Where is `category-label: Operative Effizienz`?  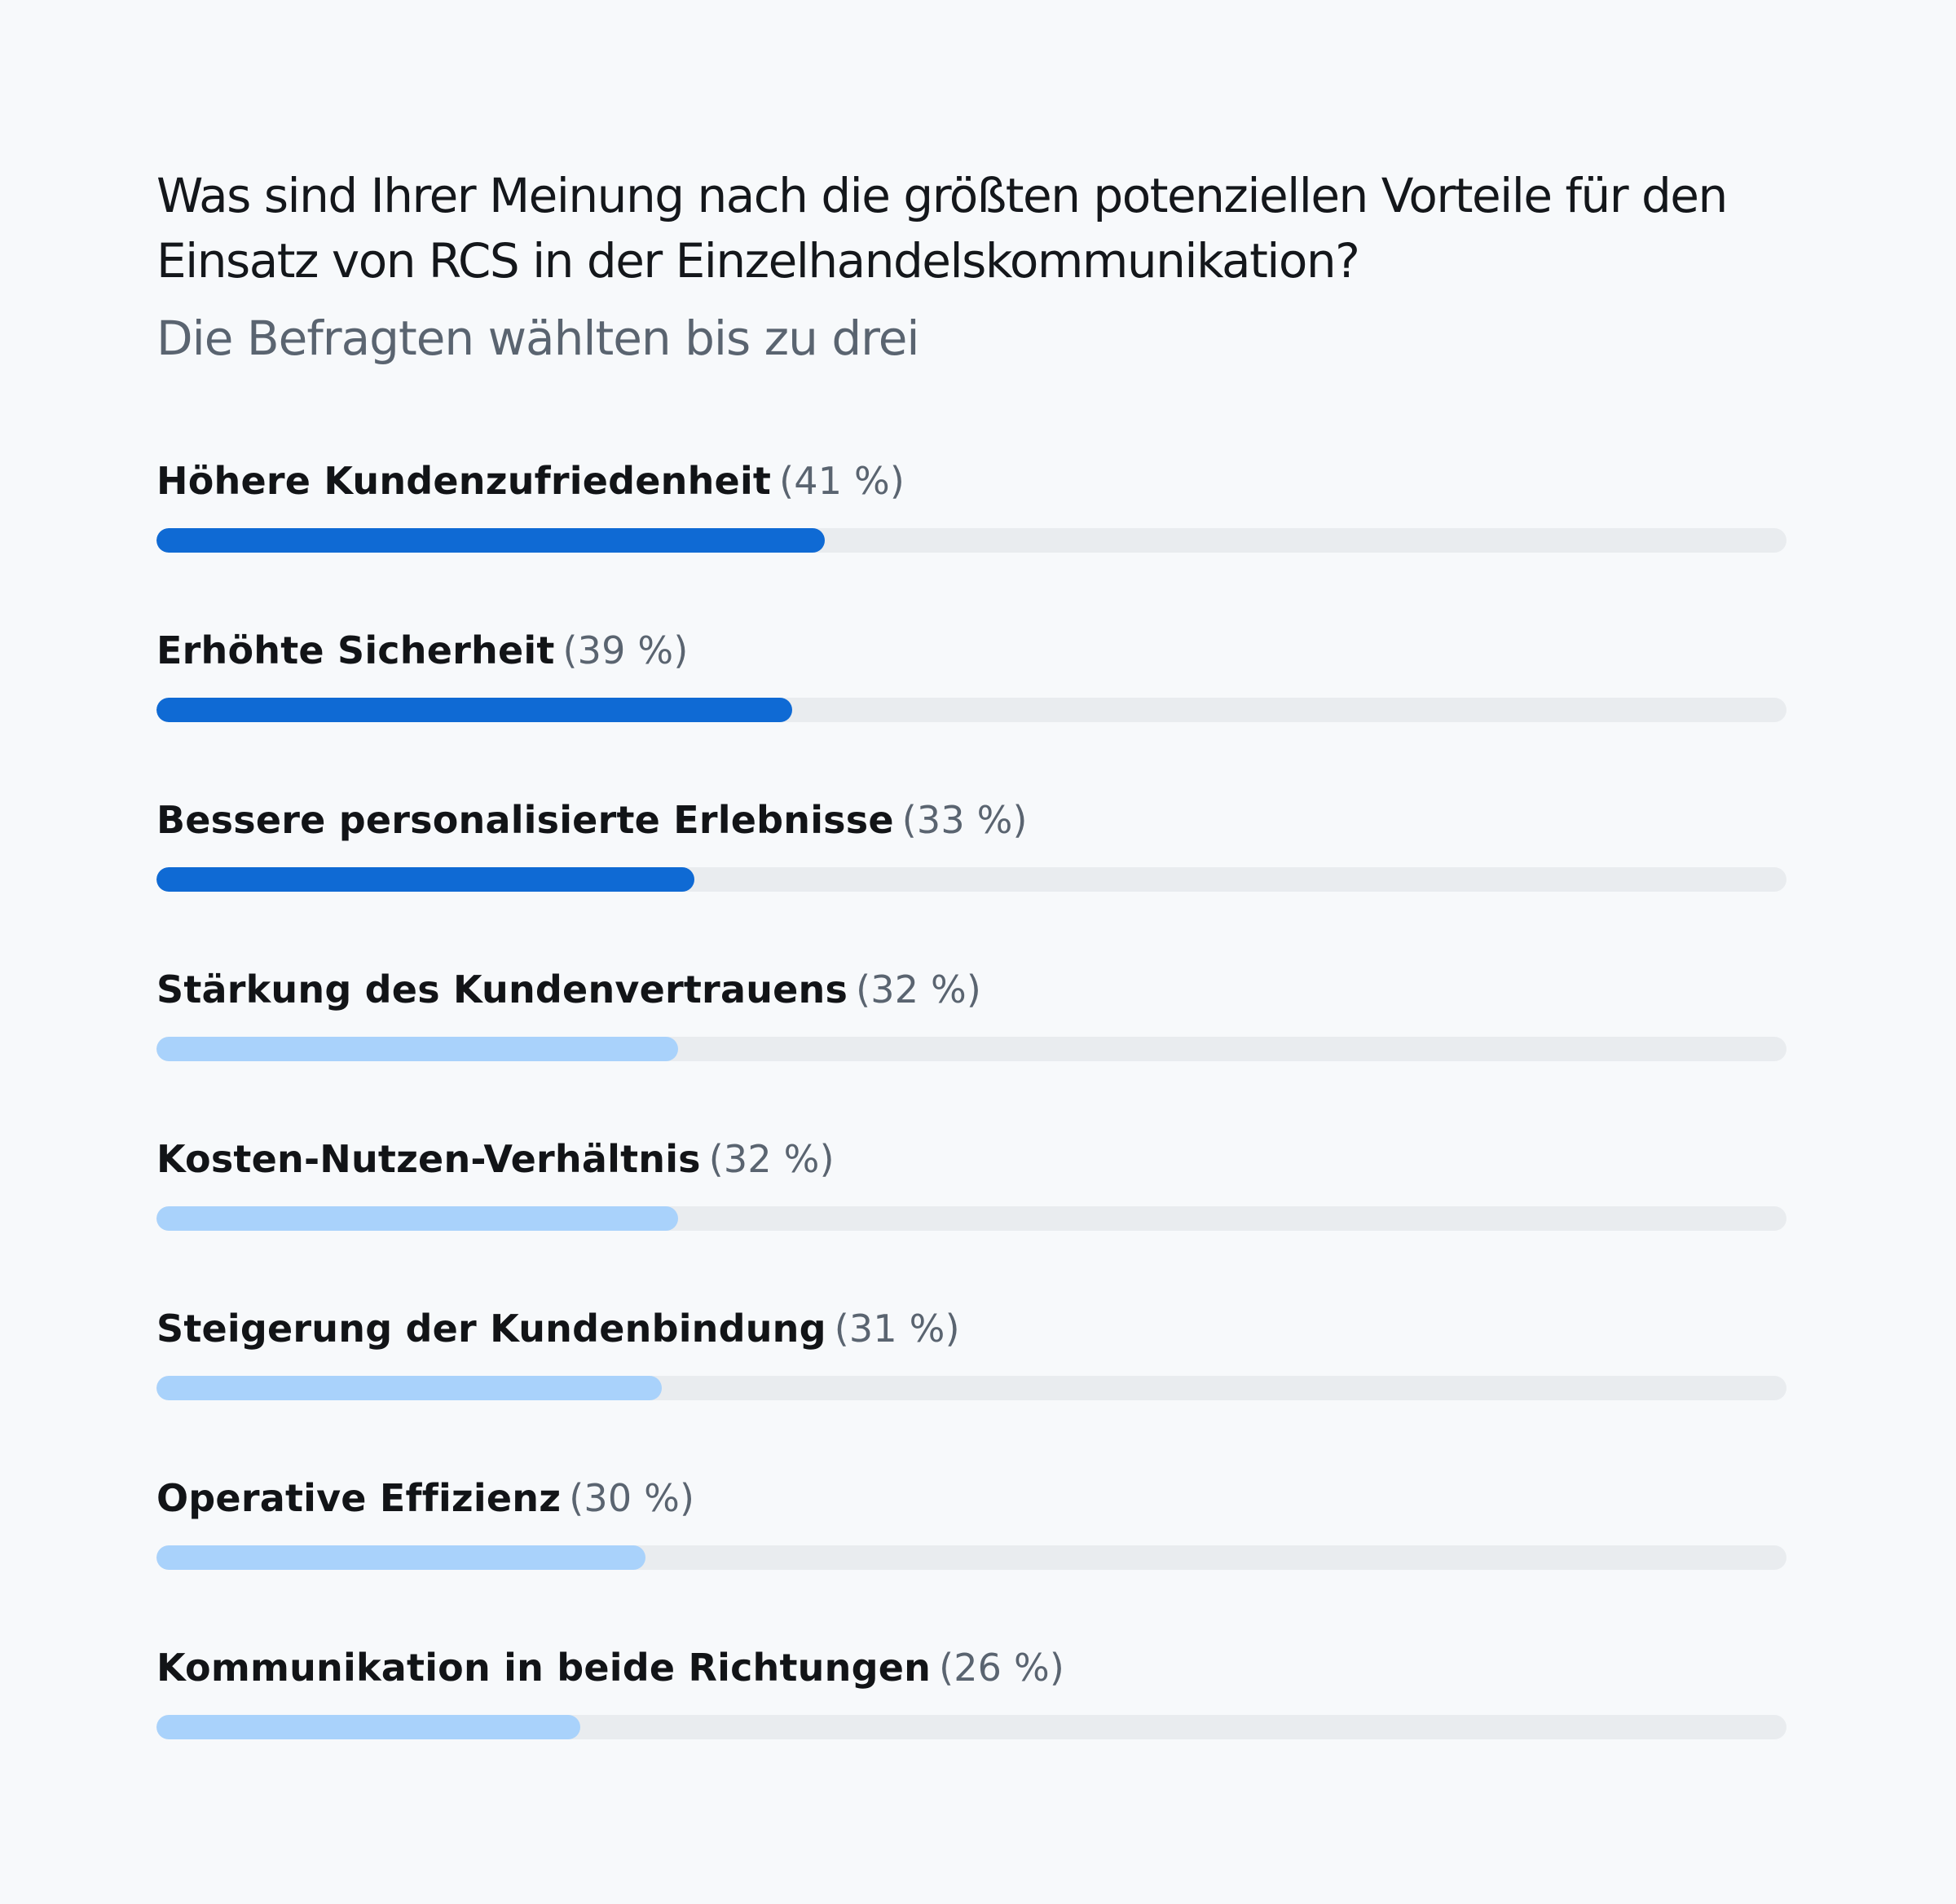 category-label: Operative Effizienz is located at coordinates (359, 1498).